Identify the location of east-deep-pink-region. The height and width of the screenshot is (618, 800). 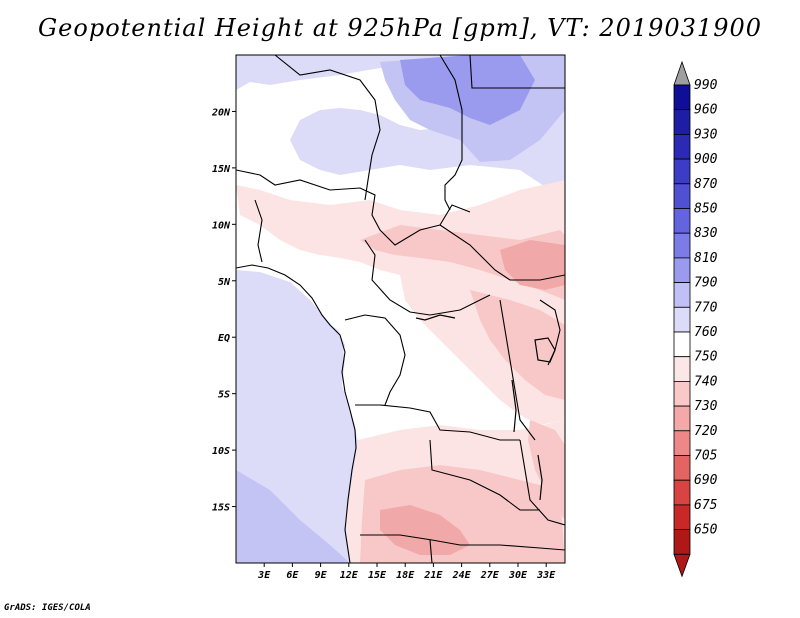
(532, 265).